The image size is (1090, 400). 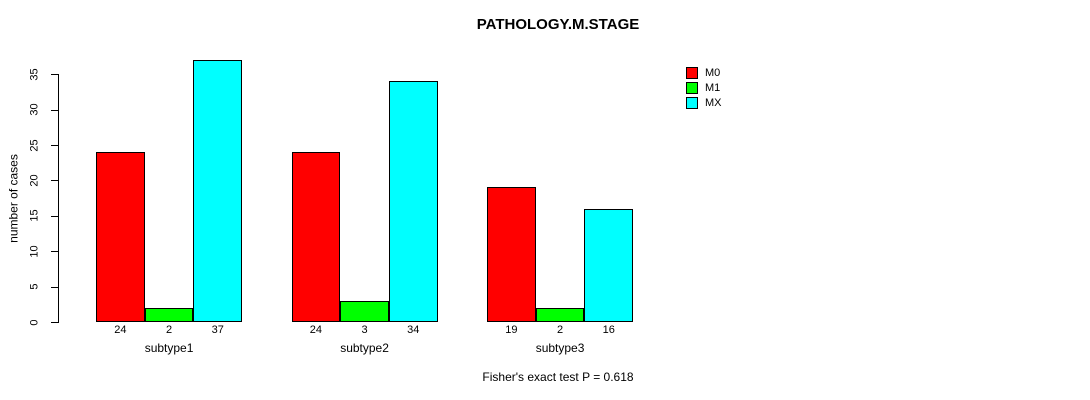 What do you see at coordinates (218, 191) in the screenshot?
I see `bar-mx-subtype1` at bounding box center [218, 191].